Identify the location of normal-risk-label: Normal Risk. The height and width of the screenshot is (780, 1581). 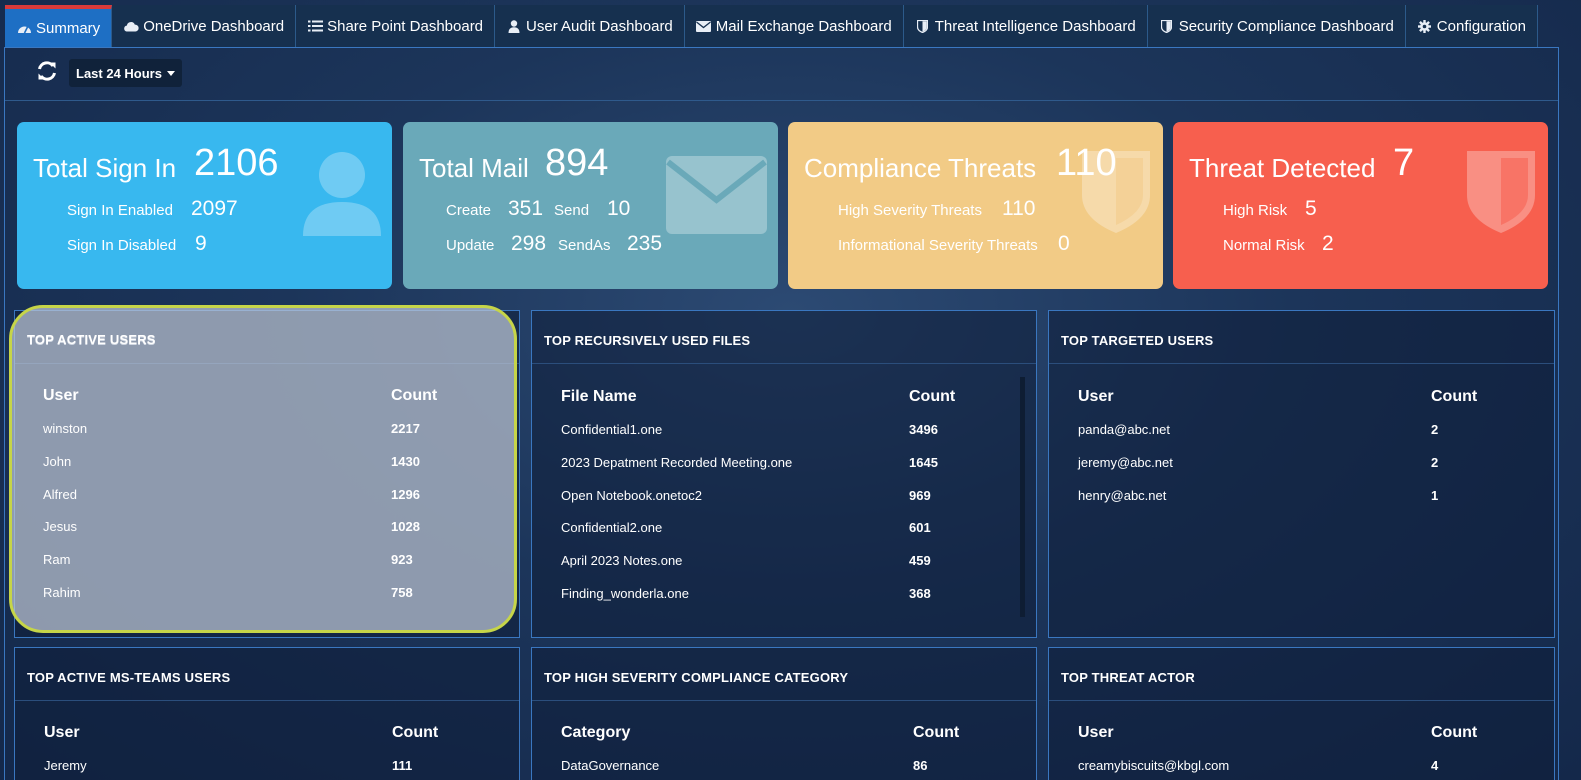
(1264, 245).